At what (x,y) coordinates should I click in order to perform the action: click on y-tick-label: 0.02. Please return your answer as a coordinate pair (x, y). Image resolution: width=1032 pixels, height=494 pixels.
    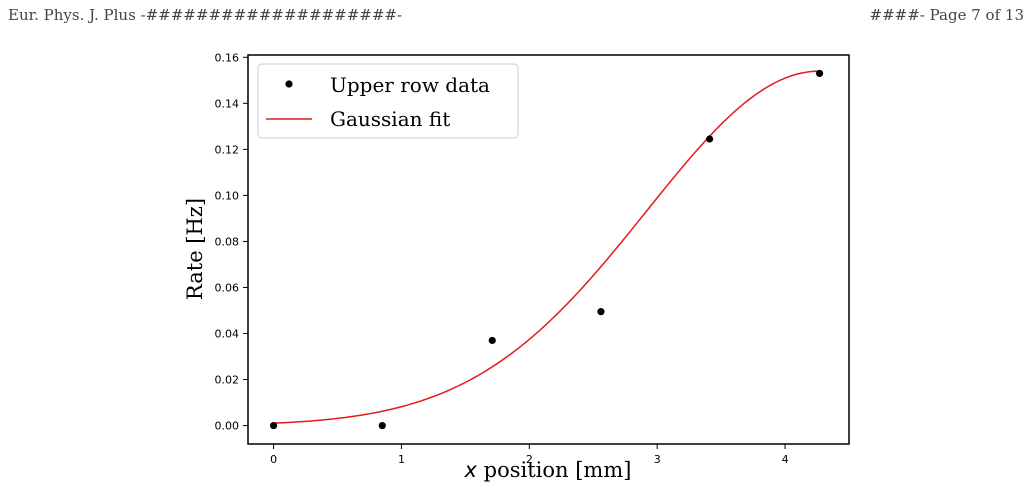
    Looking at the image, I should click on (227, 380).